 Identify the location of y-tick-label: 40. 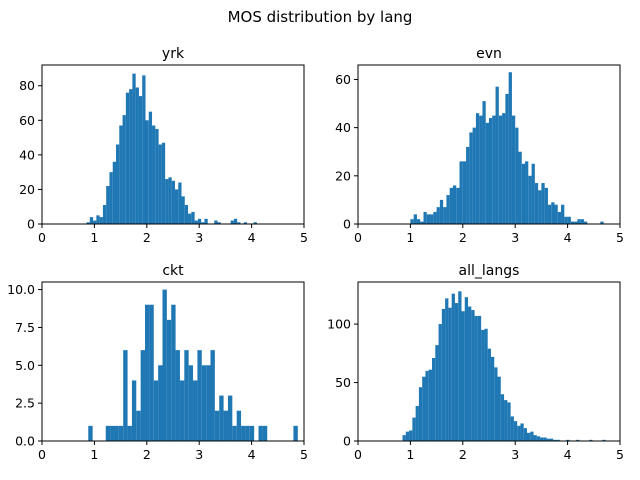
(343, 127).